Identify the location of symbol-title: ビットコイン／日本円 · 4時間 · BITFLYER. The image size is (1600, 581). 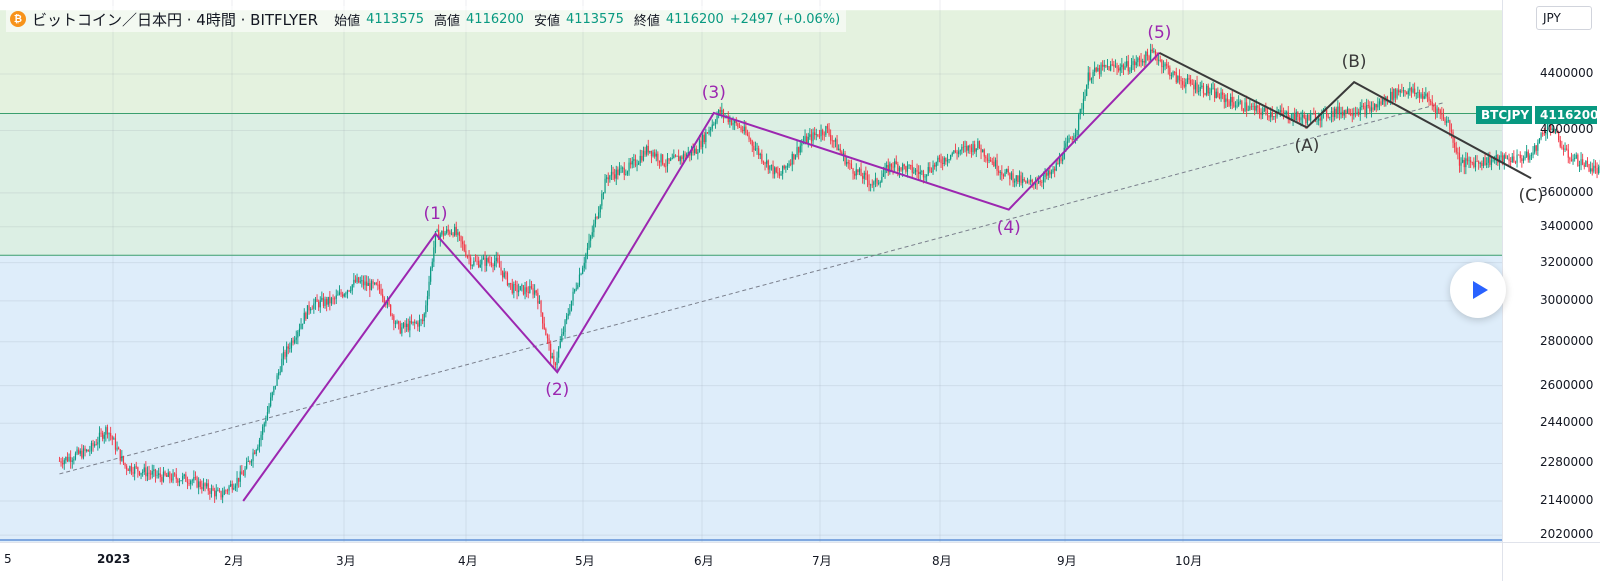
(175, 19).